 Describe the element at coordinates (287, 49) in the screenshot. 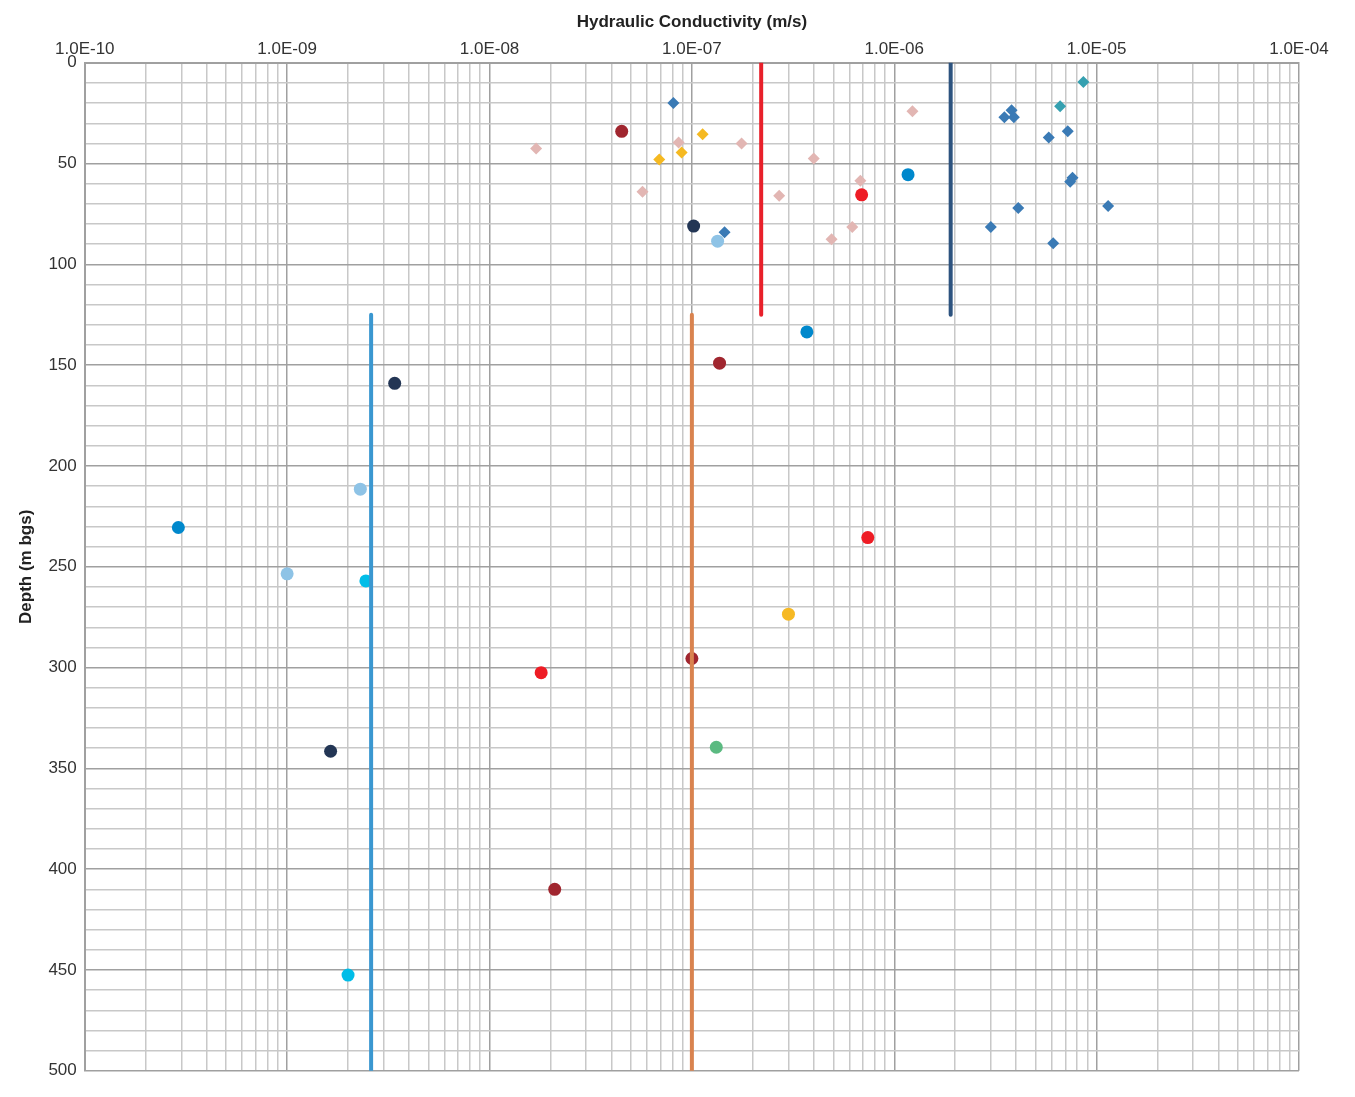

I see `x-tick-label: 1.0E-09` at that location.